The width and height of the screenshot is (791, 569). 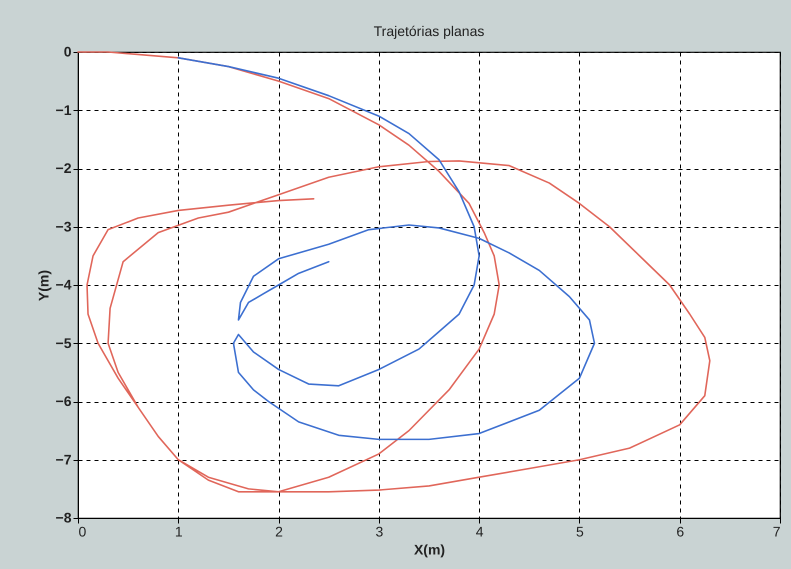 I want to click on chart-title: Trajetórias planas, so click(x=429, y=31).